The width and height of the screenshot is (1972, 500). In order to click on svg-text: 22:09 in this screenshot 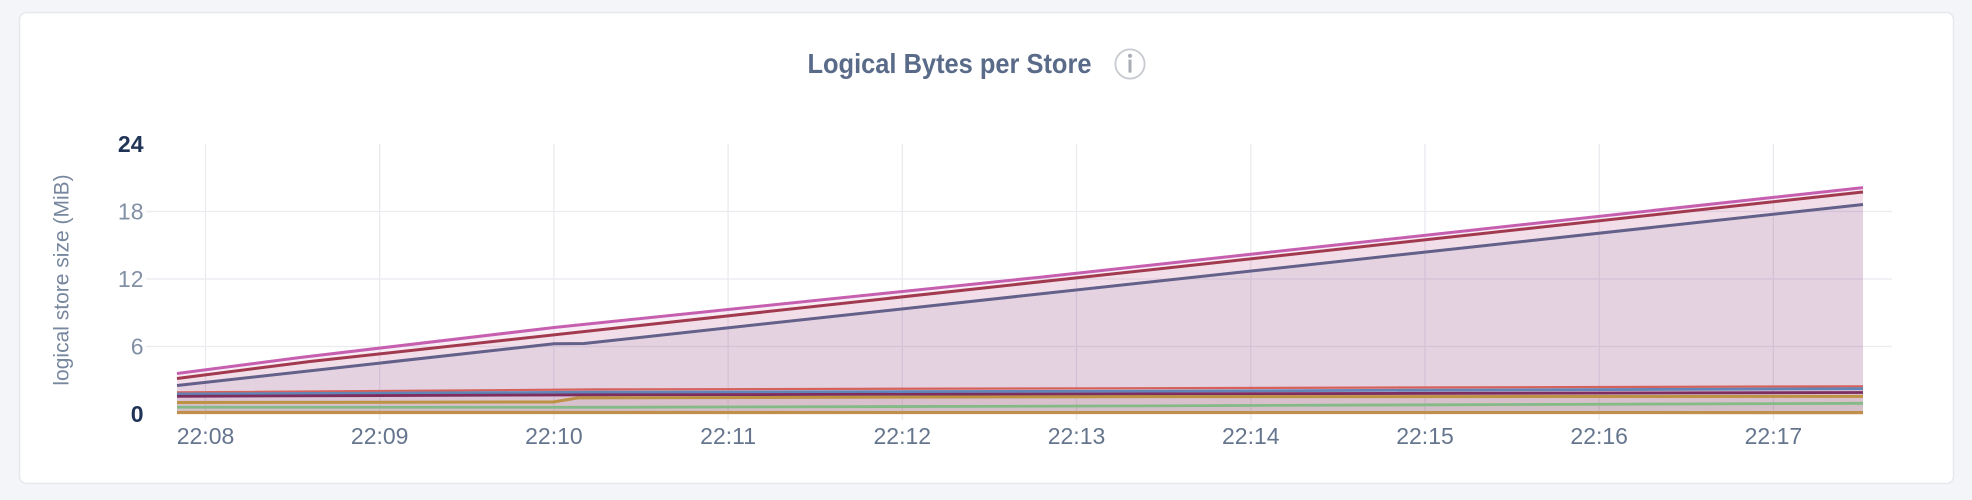, I will do `click(380, 436)`.